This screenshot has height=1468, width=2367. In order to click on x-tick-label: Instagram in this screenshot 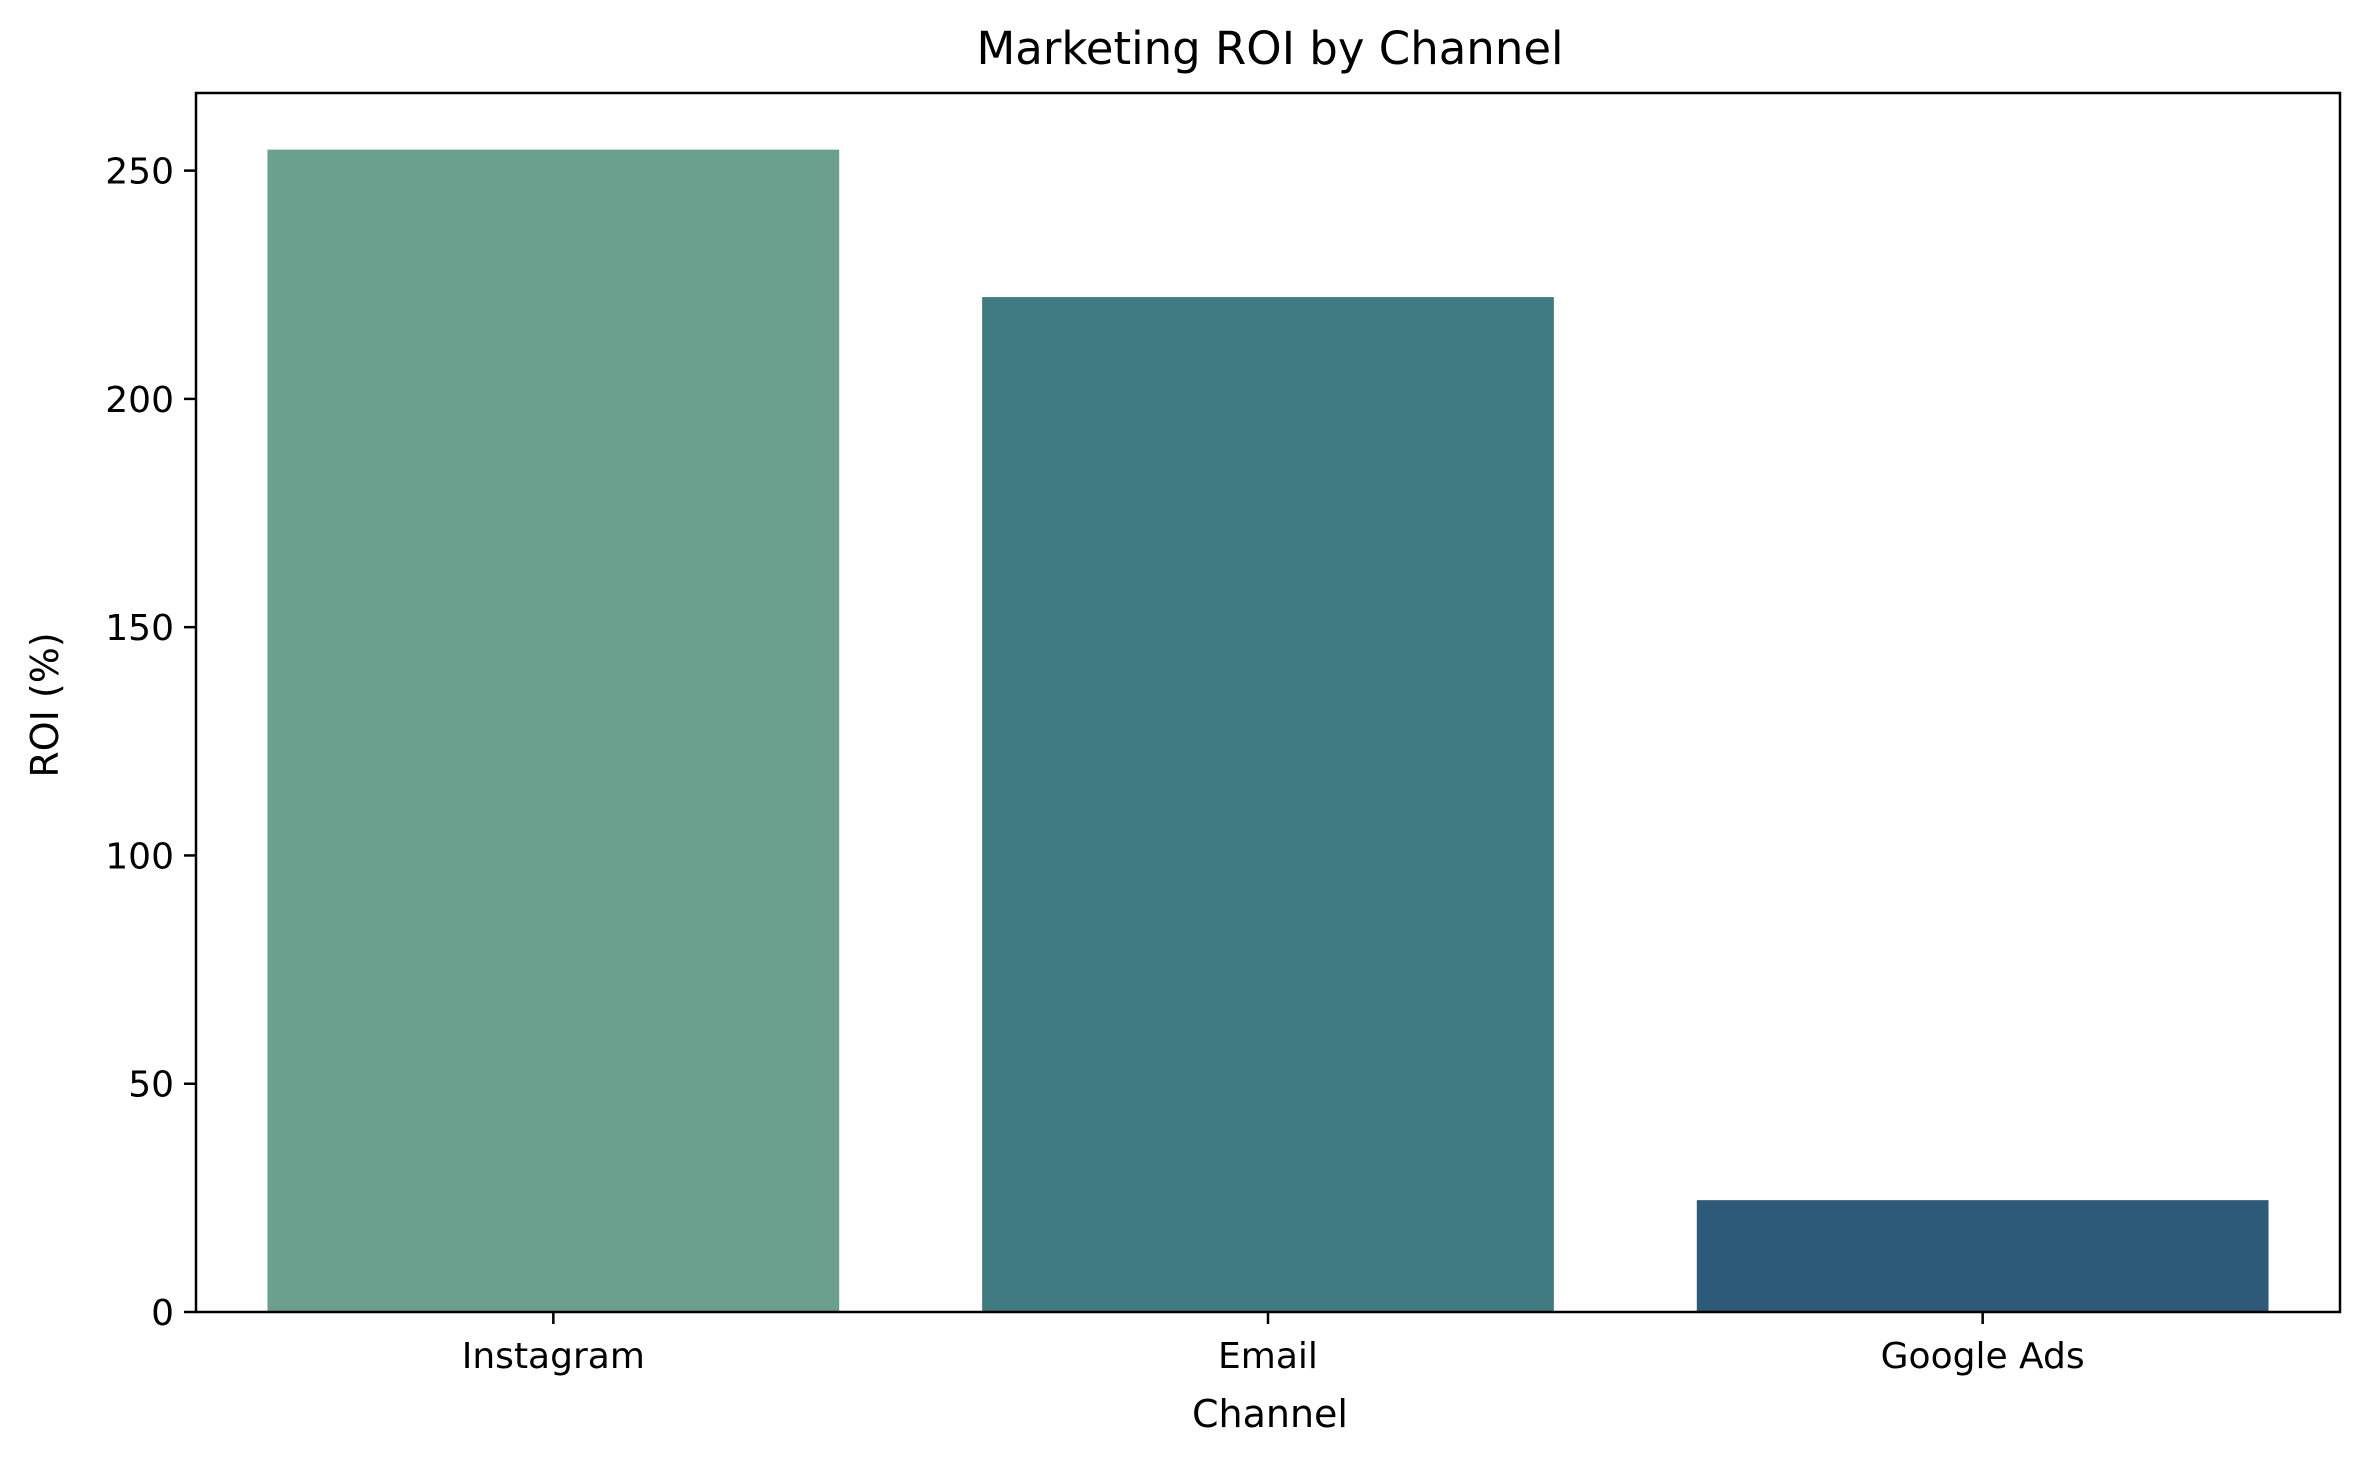, I will do `click(553, 1356)`.